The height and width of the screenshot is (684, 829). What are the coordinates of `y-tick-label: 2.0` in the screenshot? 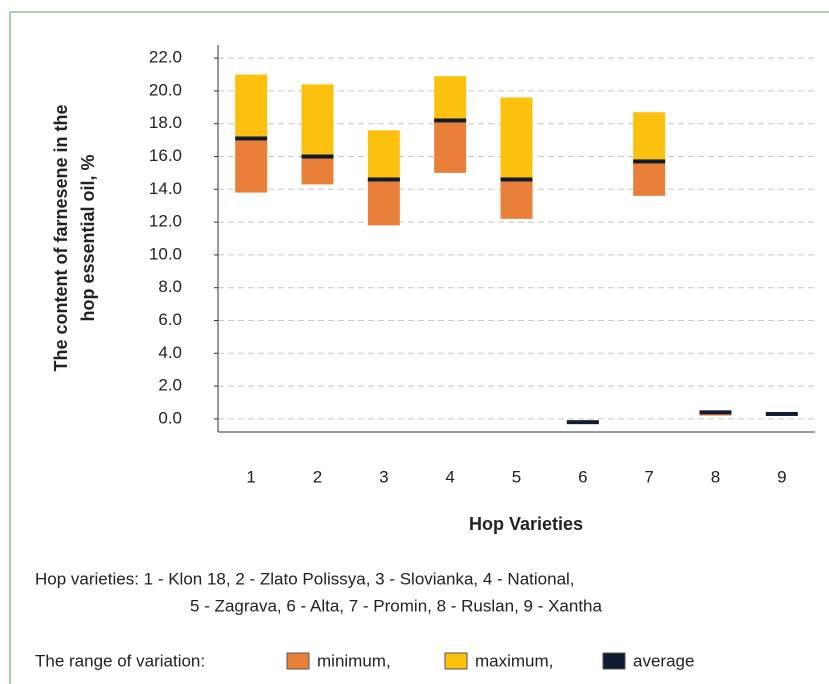 It's located at (170, 385).